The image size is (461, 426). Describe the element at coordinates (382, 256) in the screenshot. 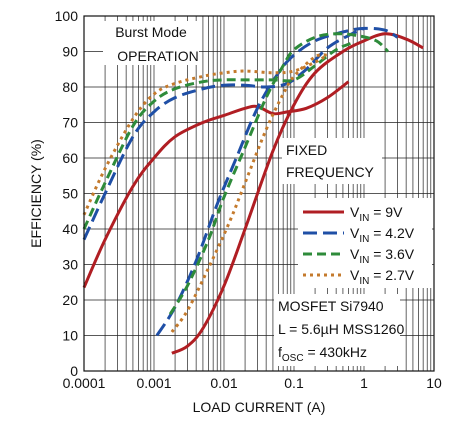

I see `legend-label-2: VIN = 3.6V` at that location.